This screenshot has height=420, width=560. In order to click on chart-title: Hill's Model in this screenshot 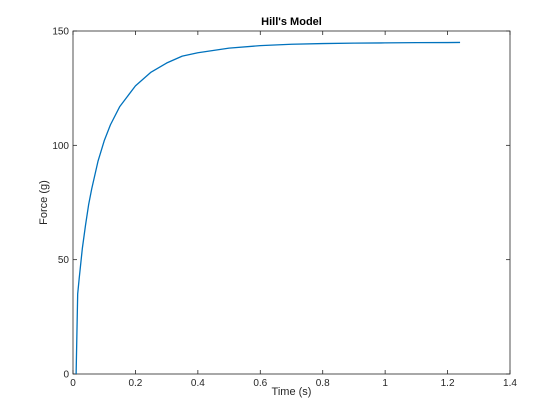, I will do `click(291, 22)`.